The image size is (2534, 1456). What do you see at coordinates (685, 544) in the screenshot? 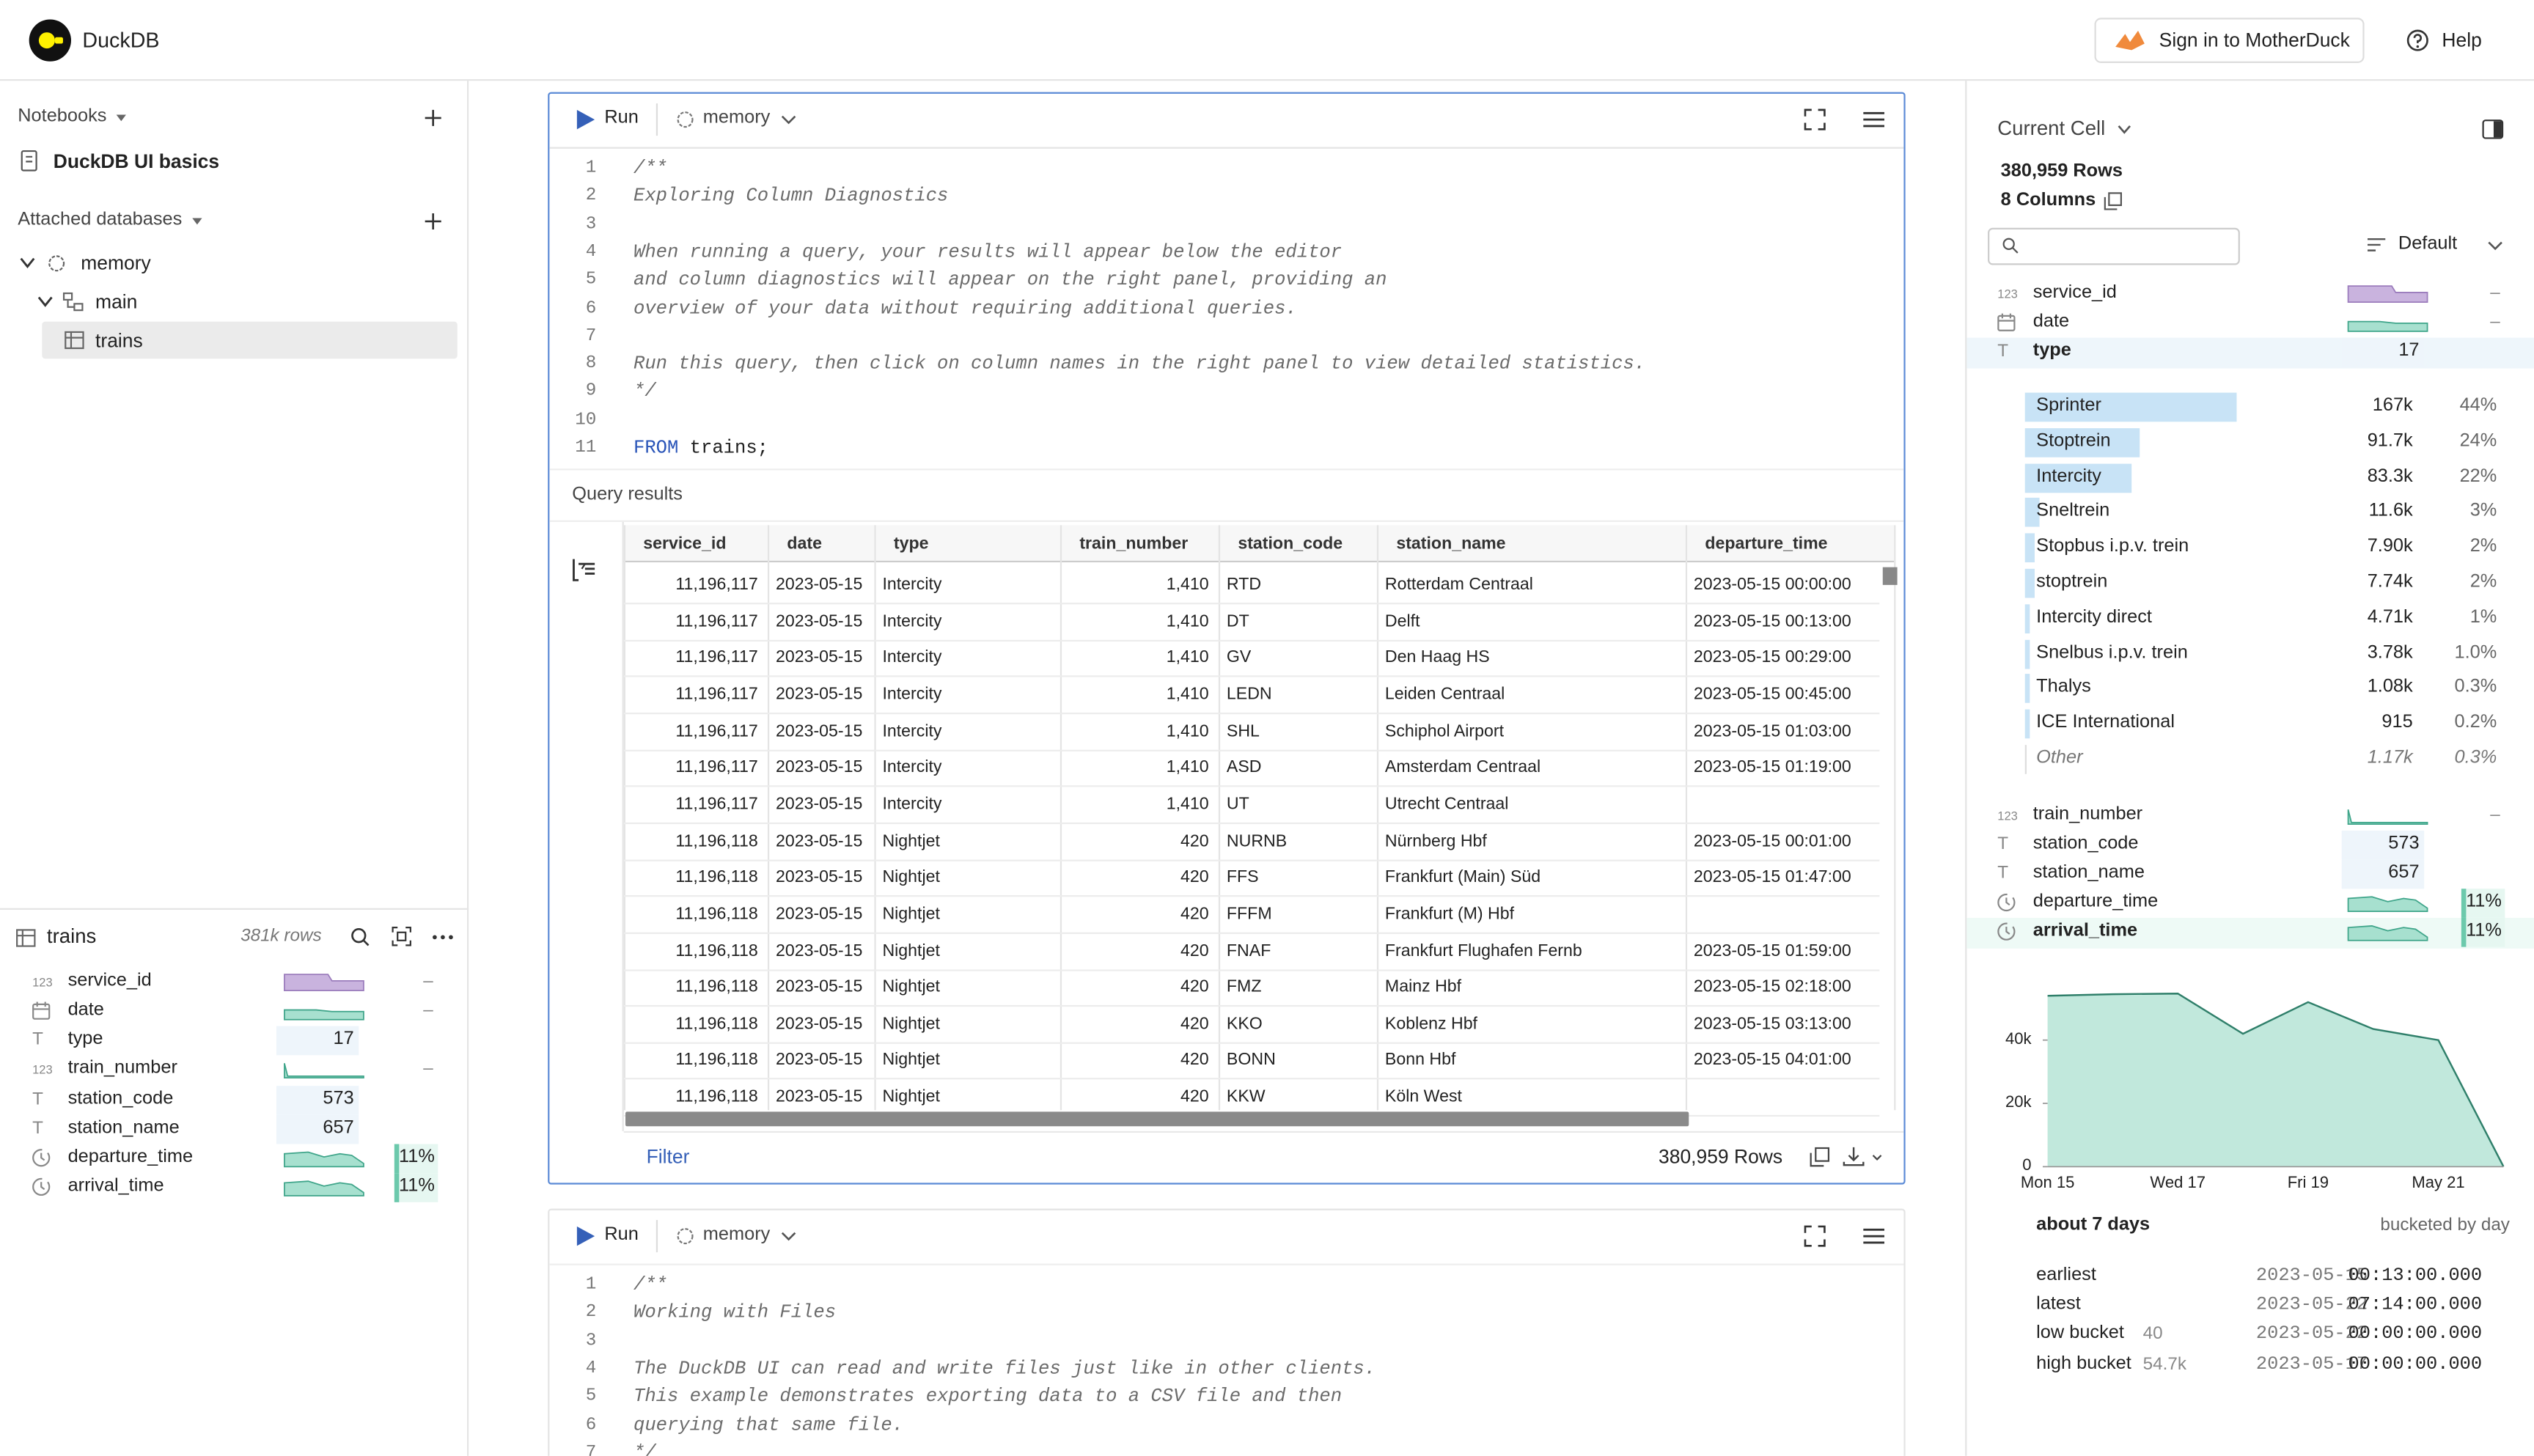
I see `column-header: service_id` at bounding box center [685, 544].